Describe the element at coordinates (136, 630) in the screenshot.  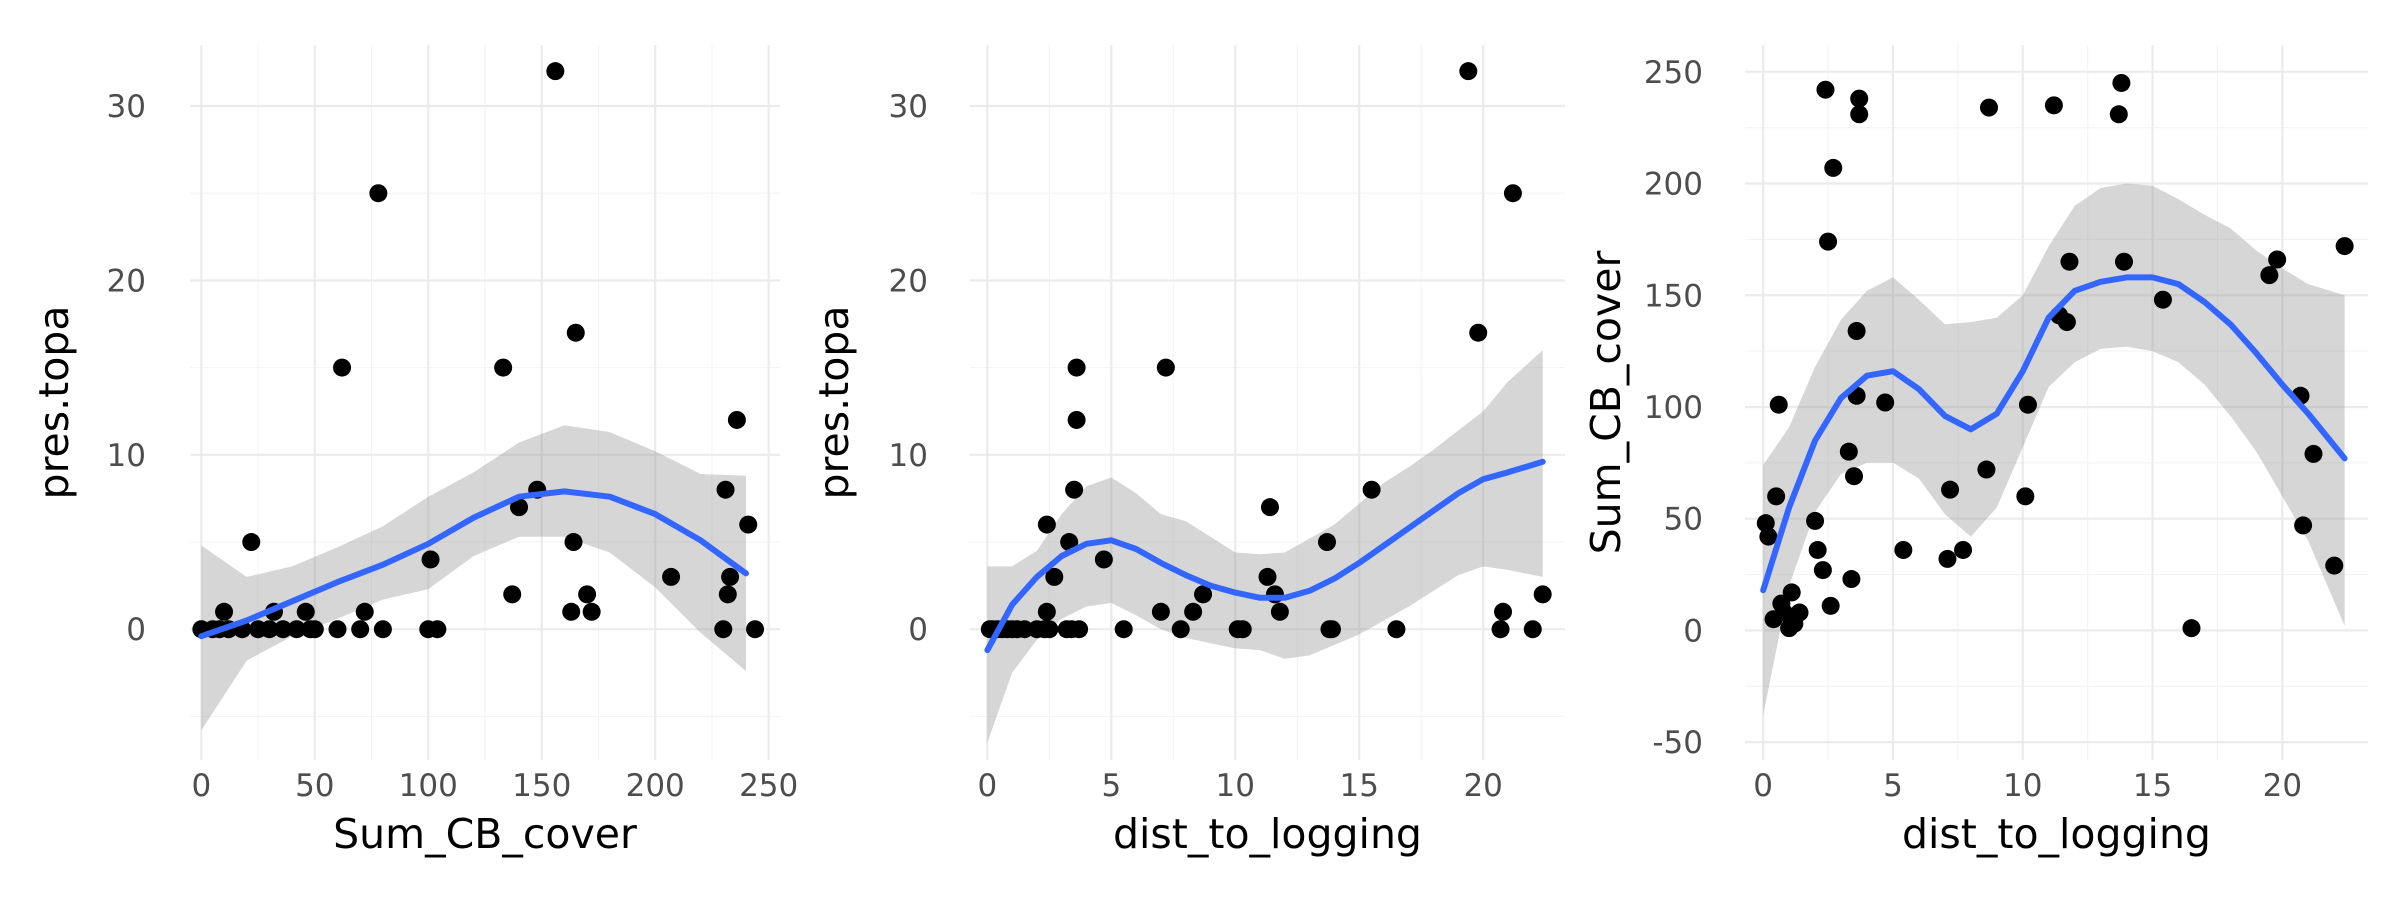
I see `y-tick-label: 0` at that location.